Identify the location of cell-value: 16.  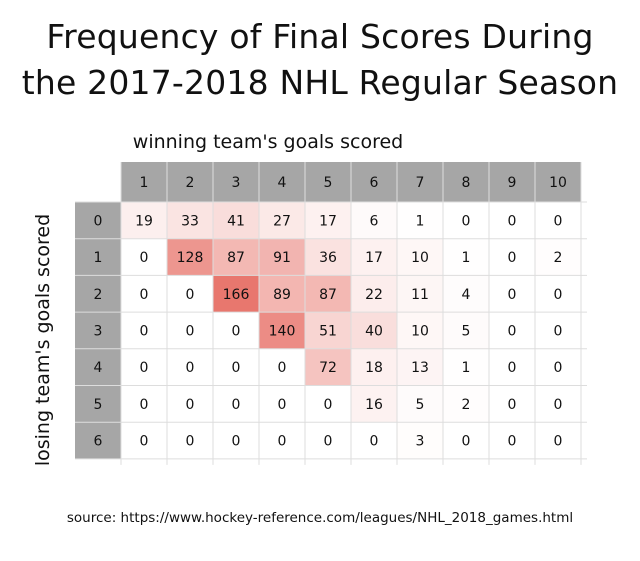
(374, 405).